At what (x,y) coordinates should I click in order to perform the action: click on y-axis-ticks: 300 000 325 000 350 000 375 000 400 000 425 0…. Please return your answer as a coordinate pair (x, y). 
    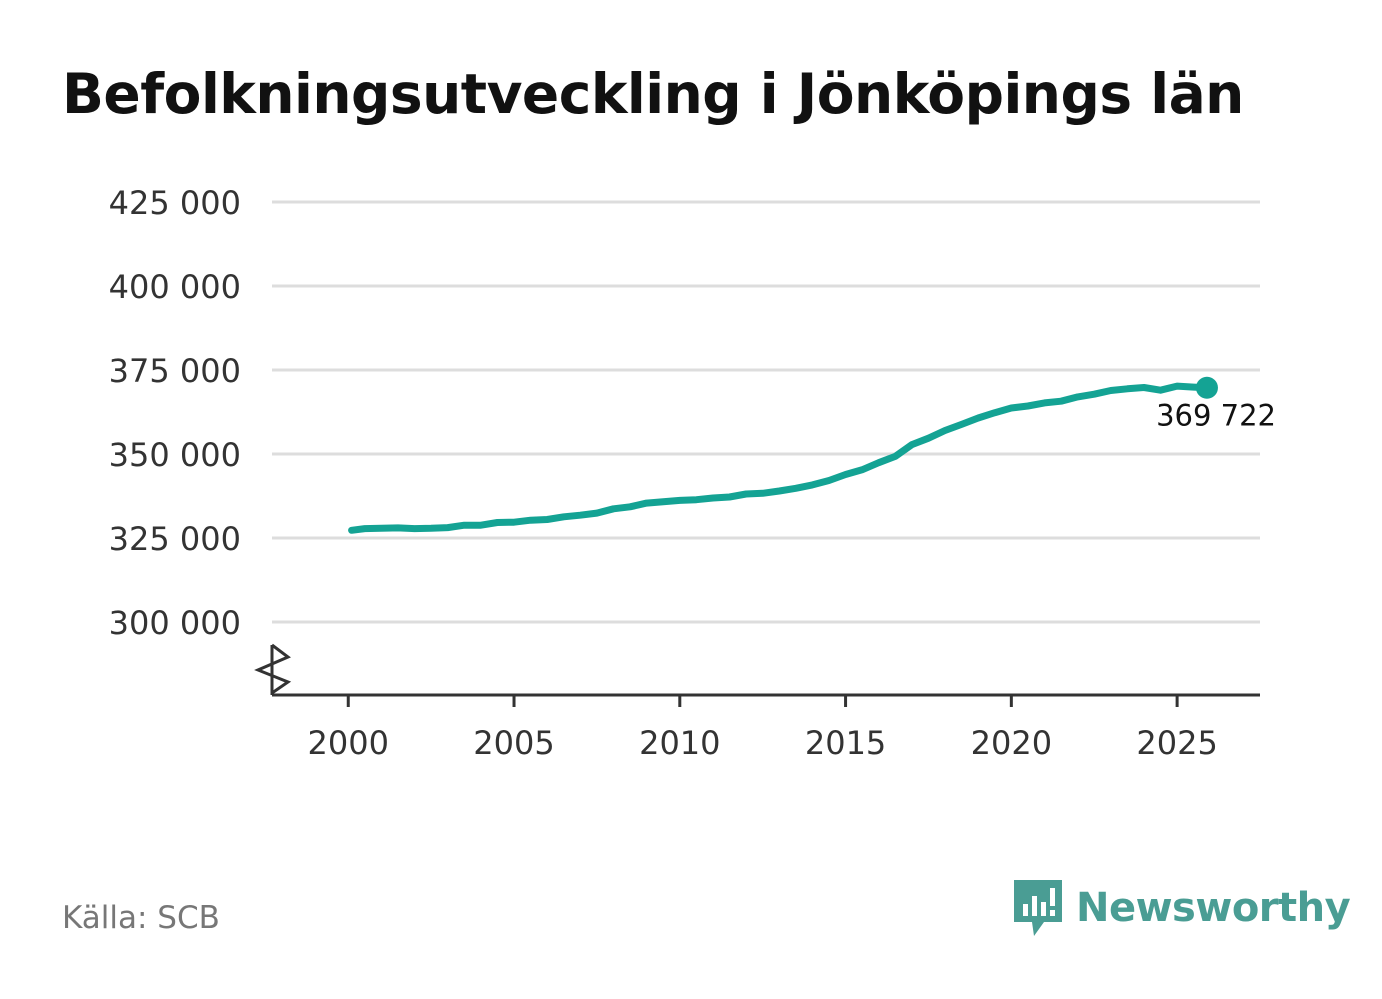
    Looking at the image, I should click on (175, 413).